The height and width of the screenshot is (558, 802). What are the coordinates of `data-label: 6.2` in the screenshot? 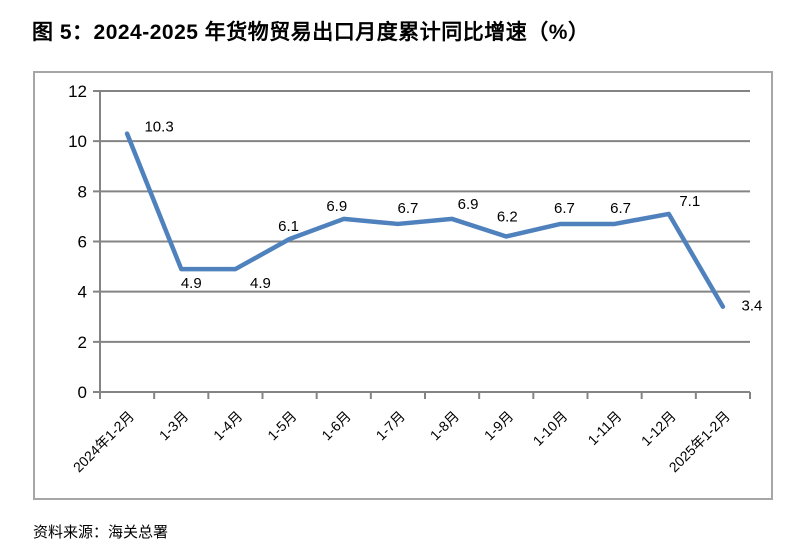 It's located at (507, 216).